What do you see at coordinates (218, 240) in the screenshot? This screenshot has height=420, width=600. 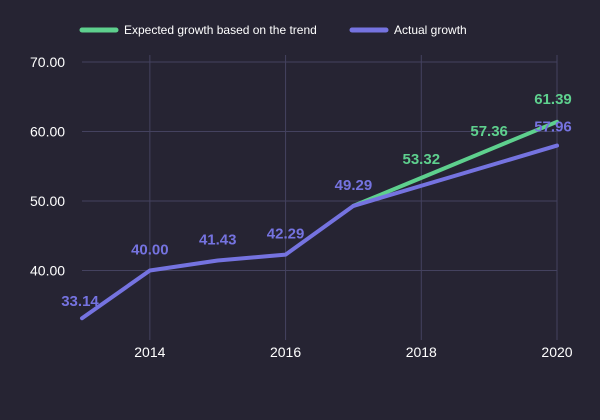 I see `data-label: 41.43` at bounding box center [218, 240].